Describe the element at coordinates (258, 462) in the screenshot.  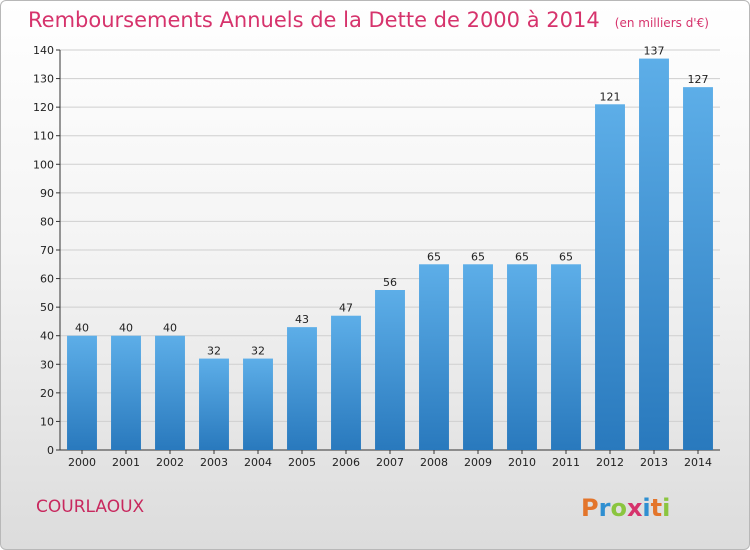
I see `x-tick-label: 2004` at that location.